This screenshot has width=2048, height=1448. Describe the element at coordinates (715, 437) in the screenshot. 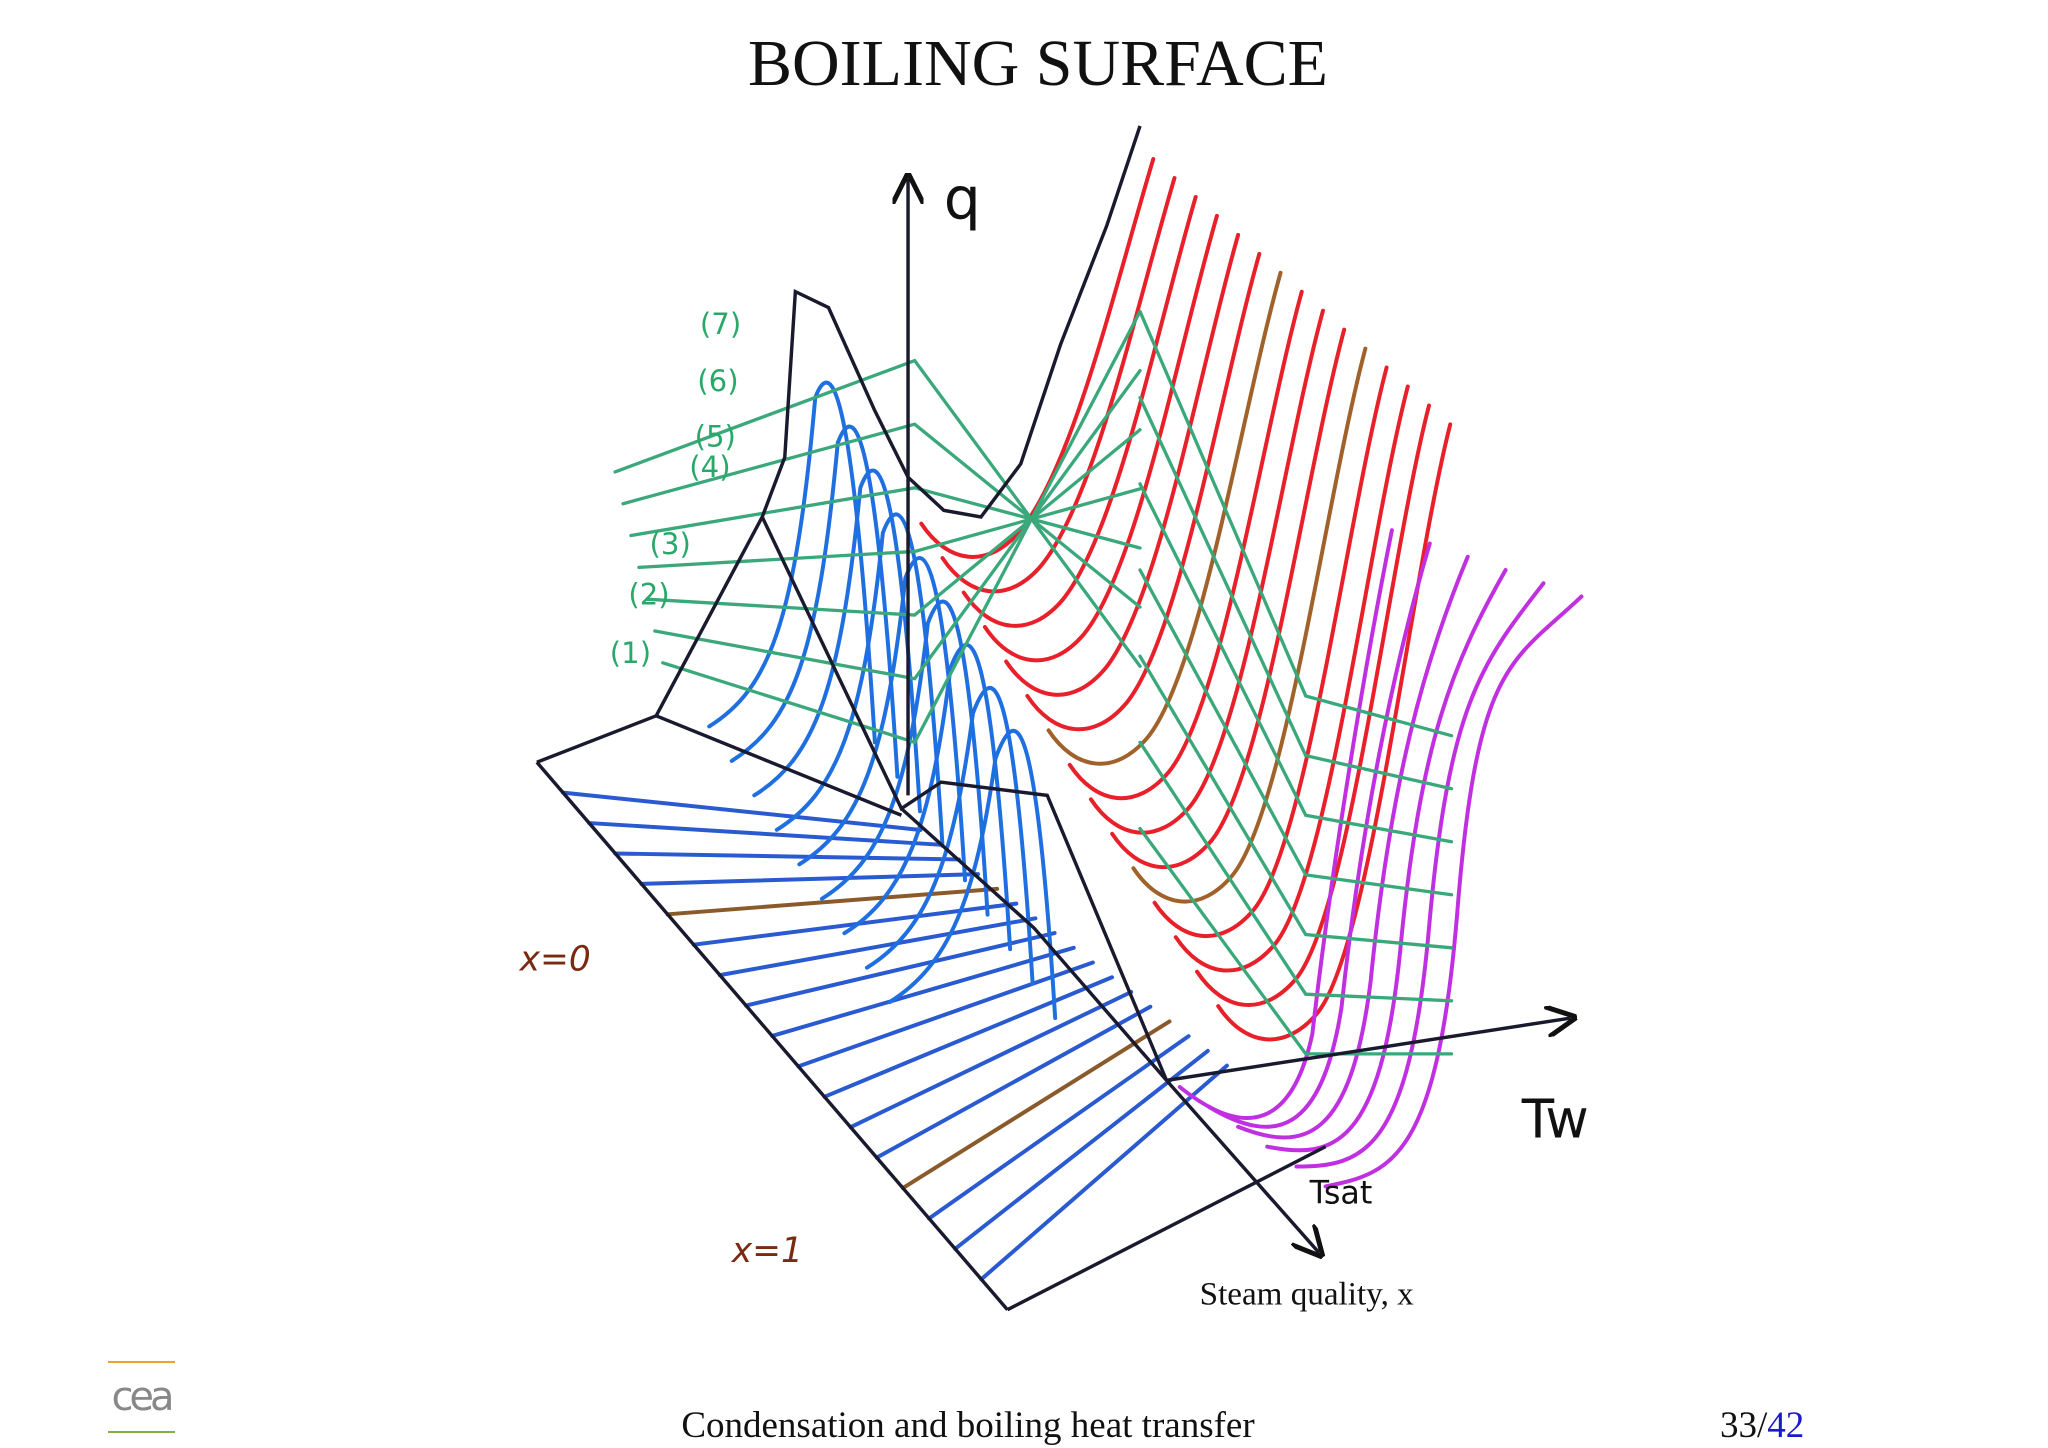

I see `curve-label: (5)` at that location.